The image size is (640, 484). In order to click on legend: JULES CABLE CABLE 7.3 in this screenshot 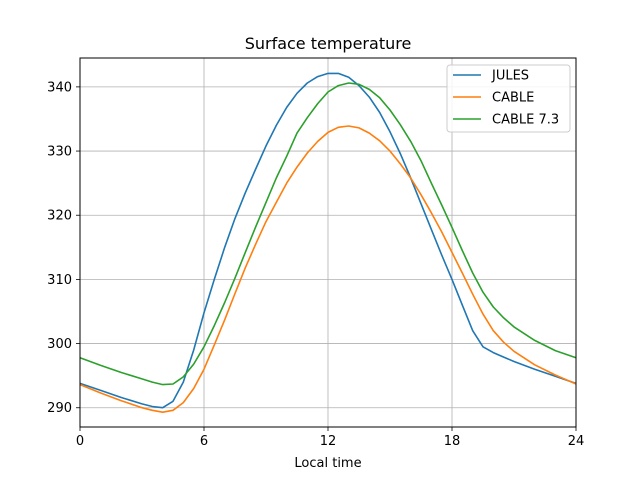, I will do `click(508, 98)`.